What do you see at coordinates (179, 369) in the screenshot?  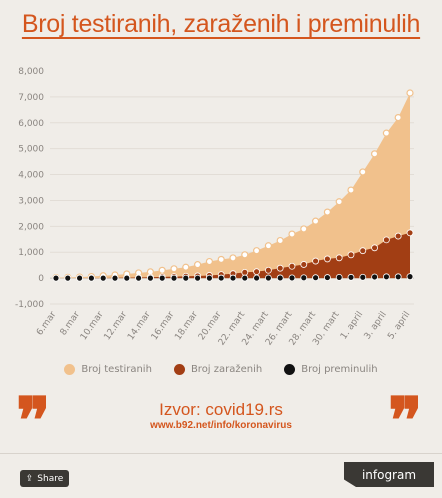 I see `legend-swatch-infected` at bounding box center [179, 369].